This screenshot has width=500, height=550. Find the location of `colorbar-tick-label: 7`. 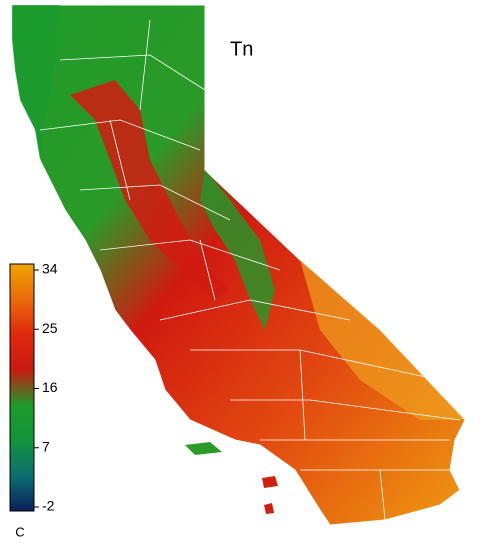

colorbar-tick-label: 7 is located at coordinates (46, 446).